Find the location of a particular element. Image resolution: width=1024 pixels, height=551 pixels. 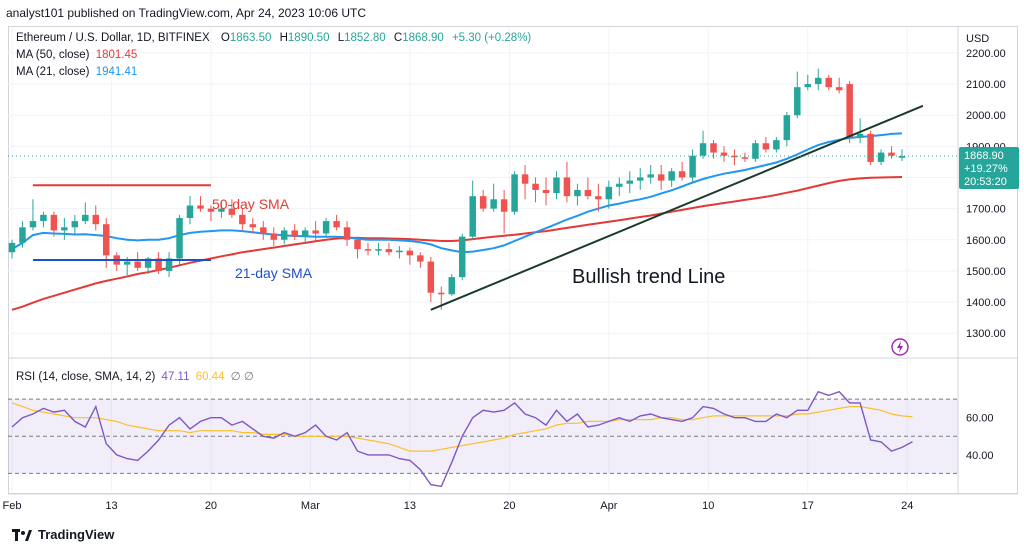

ma21-legend: MA (21, close) 1941.41 is located at coordinates (76, 72).